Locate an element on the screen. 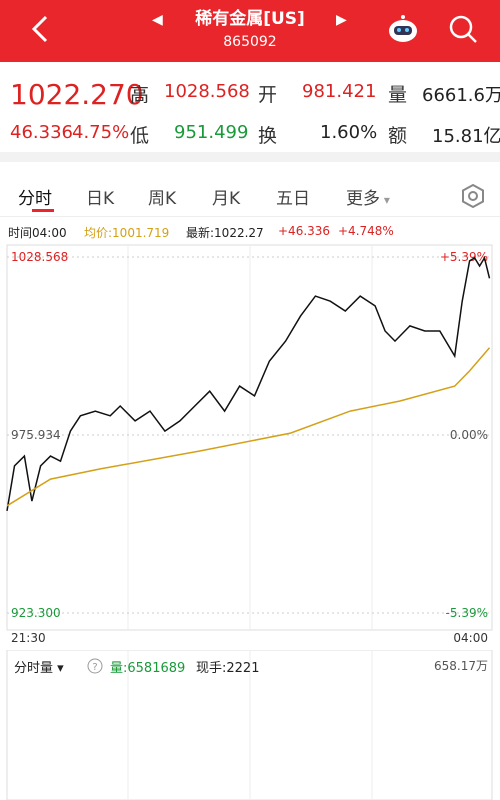 This screenshot has width=500, height=800. open-value: 981.421 is located at coordinates (339, 91).